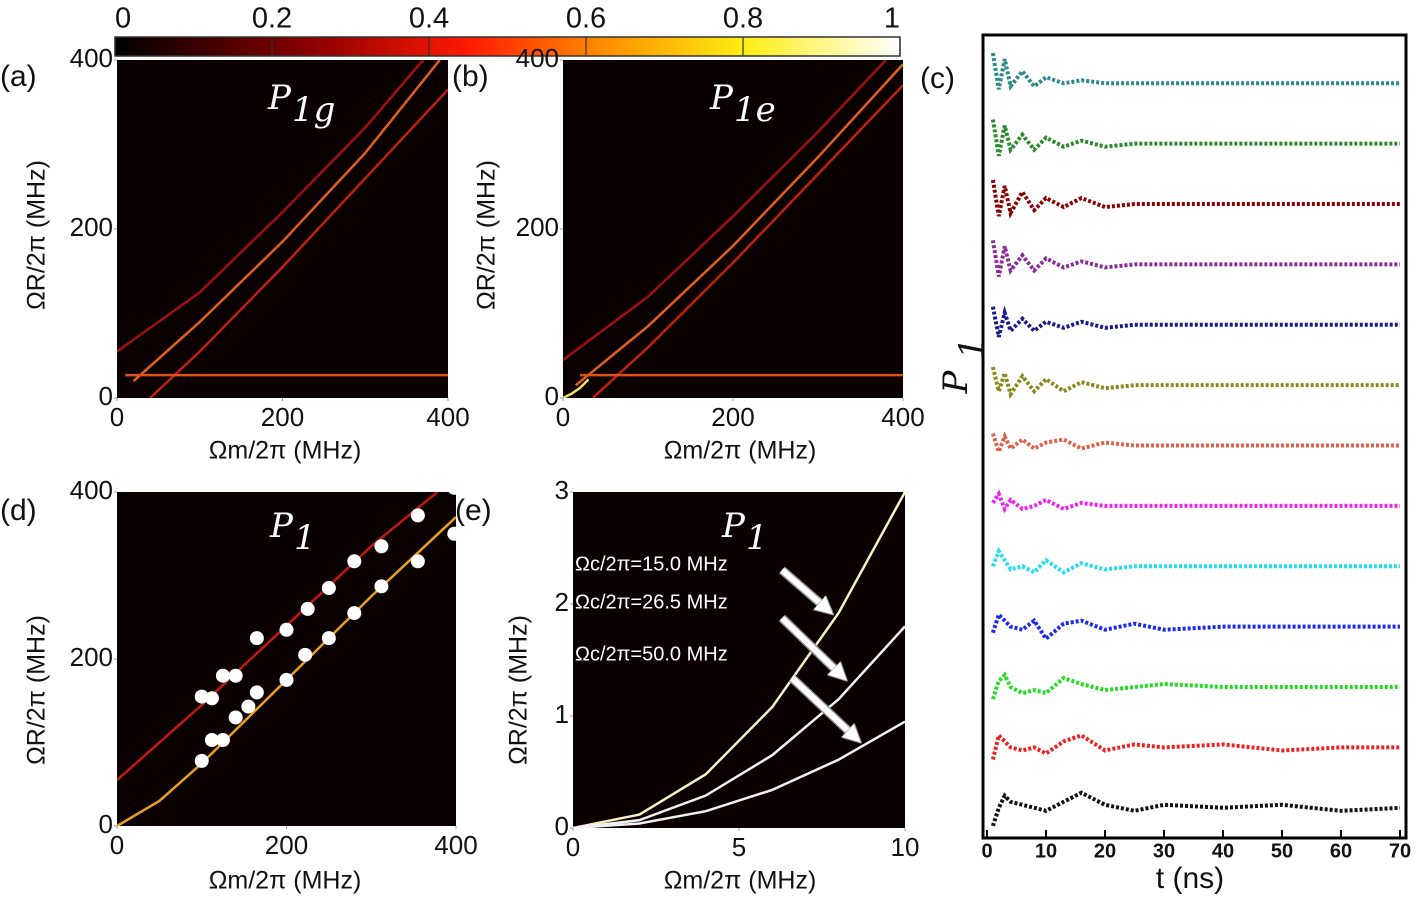 This screenshot has width=1417, height=913. Describe the element at coordinates (562, 714) in the screenshot. I see `y-tick-label: 1` at that location.